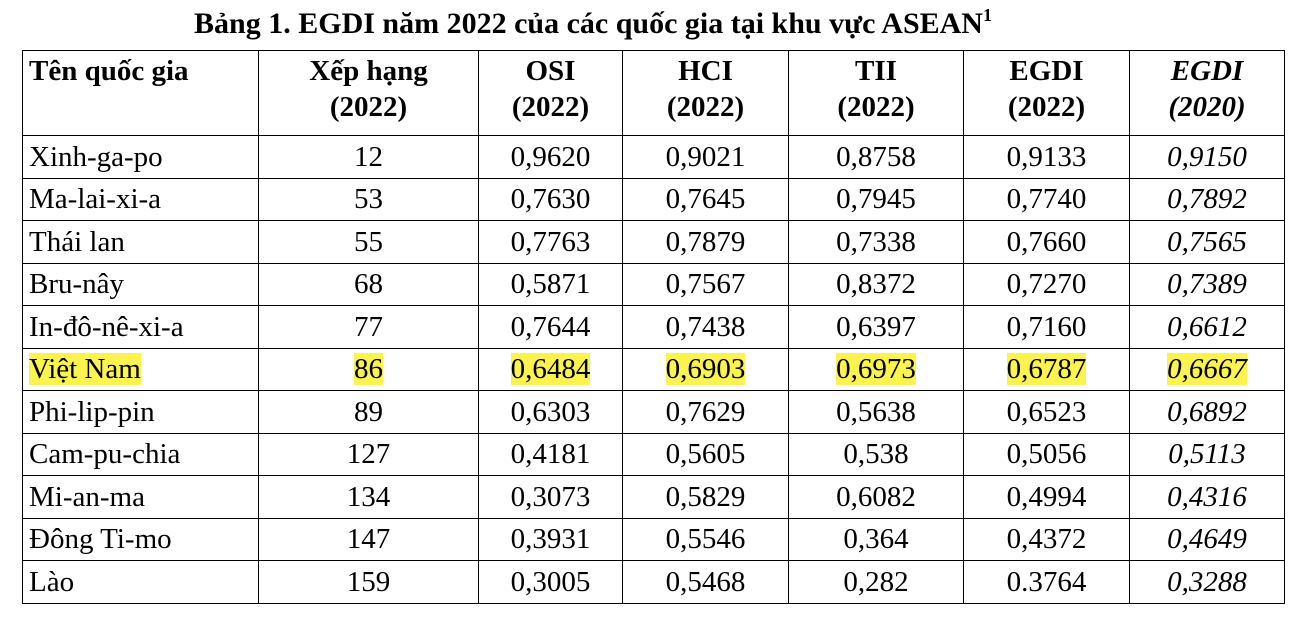 The image size is (1296, 628). I want to click on table-cell: 0,6612, so click(1207, 327).